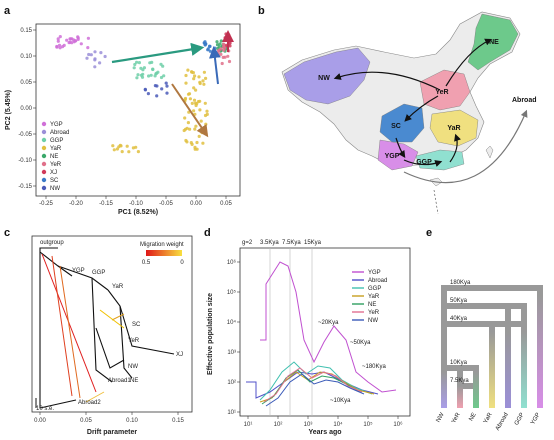 The height and width of the screenshot is (440, 554). I want to click on psmc-ytick: 10⁴, so click(232, 322).